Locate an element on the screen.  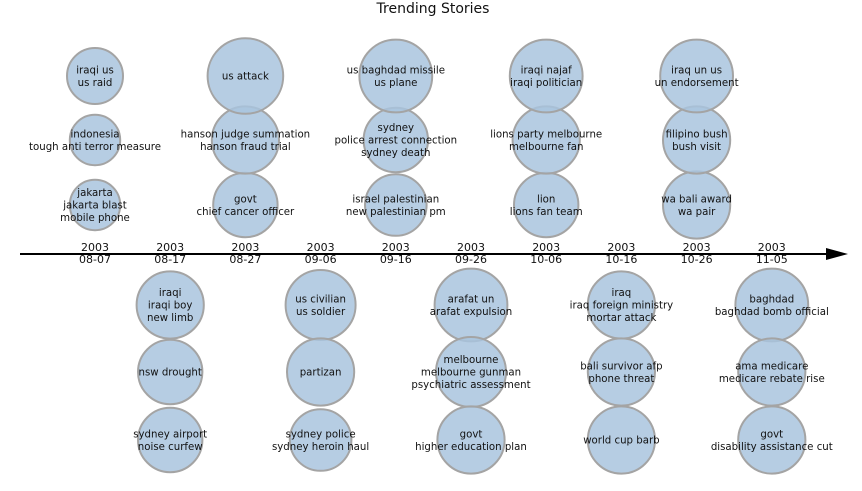
bubble-label: iraq un us un endorsement is located at coordinates (697, 77).